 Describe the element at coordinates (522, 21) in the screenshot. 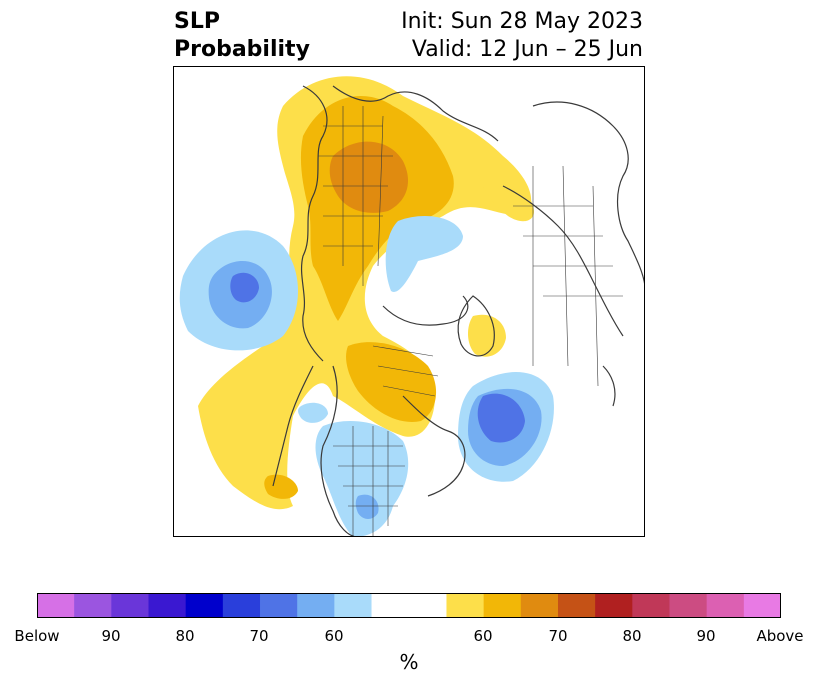

I see `init-date: Init: Sun 28 May 2023` at that location.